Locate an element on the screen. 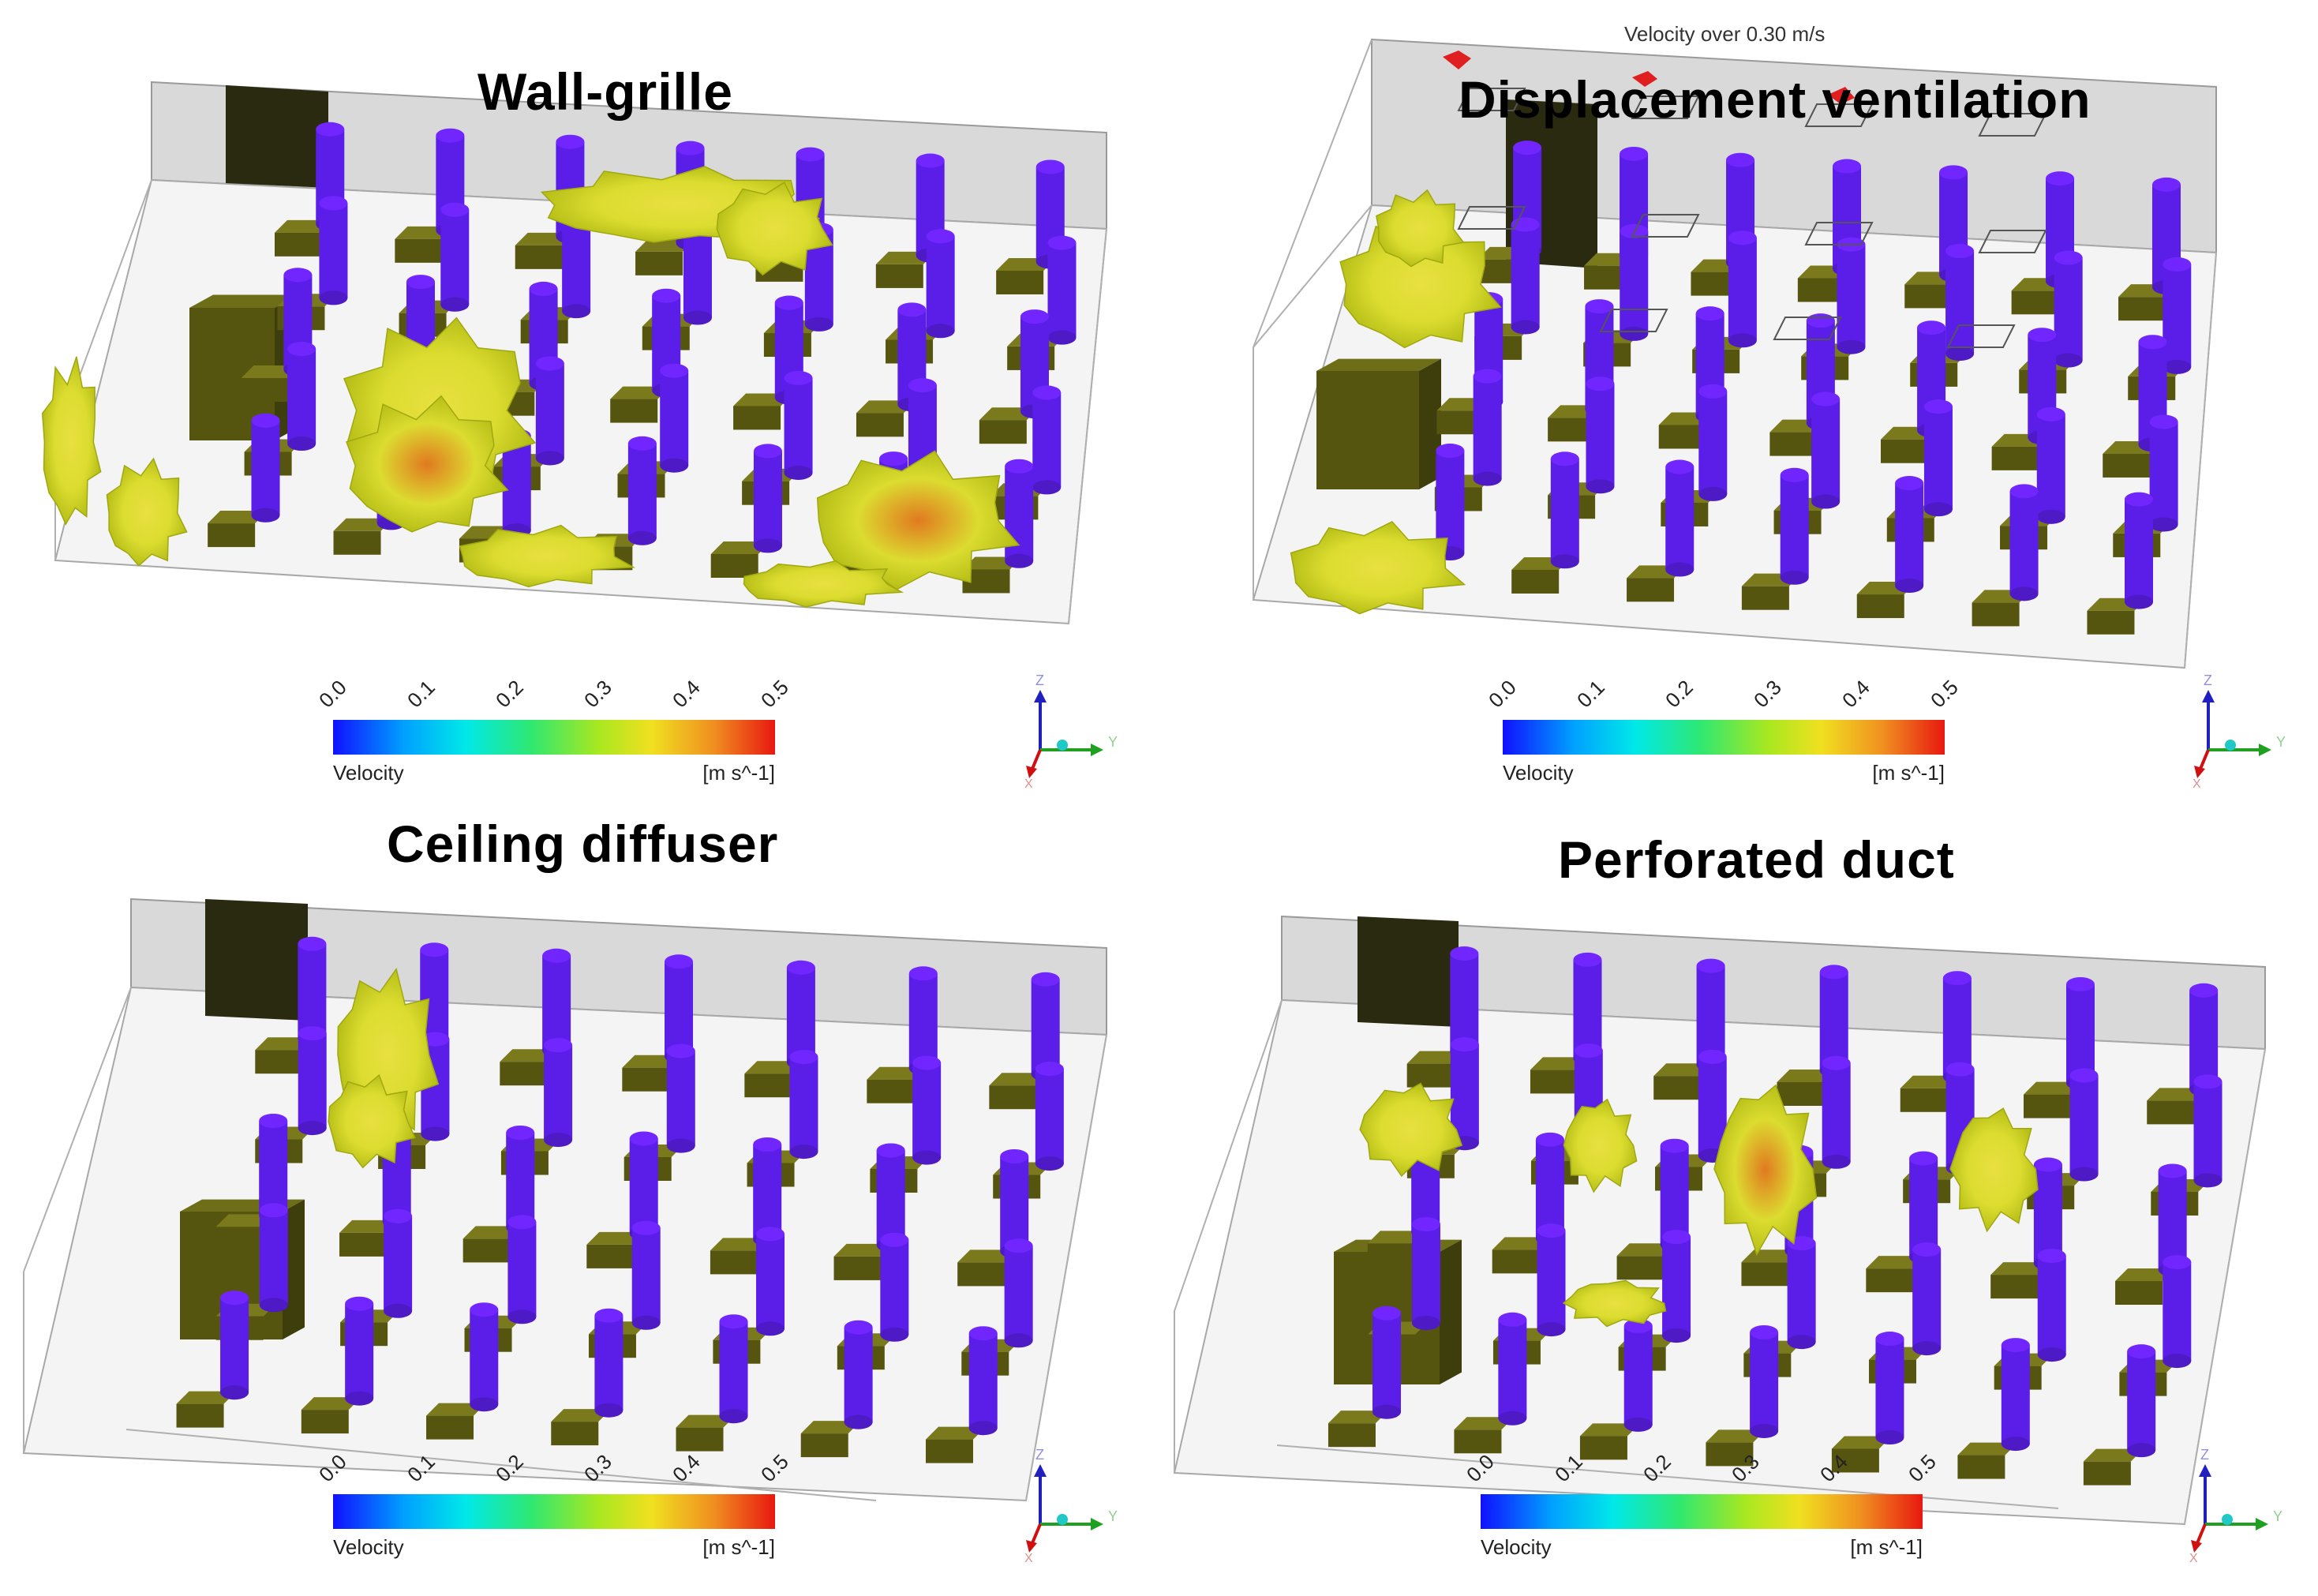 The image size is (2318, 1596). x-axis-label: X is located at coordinates (1029, 1558).